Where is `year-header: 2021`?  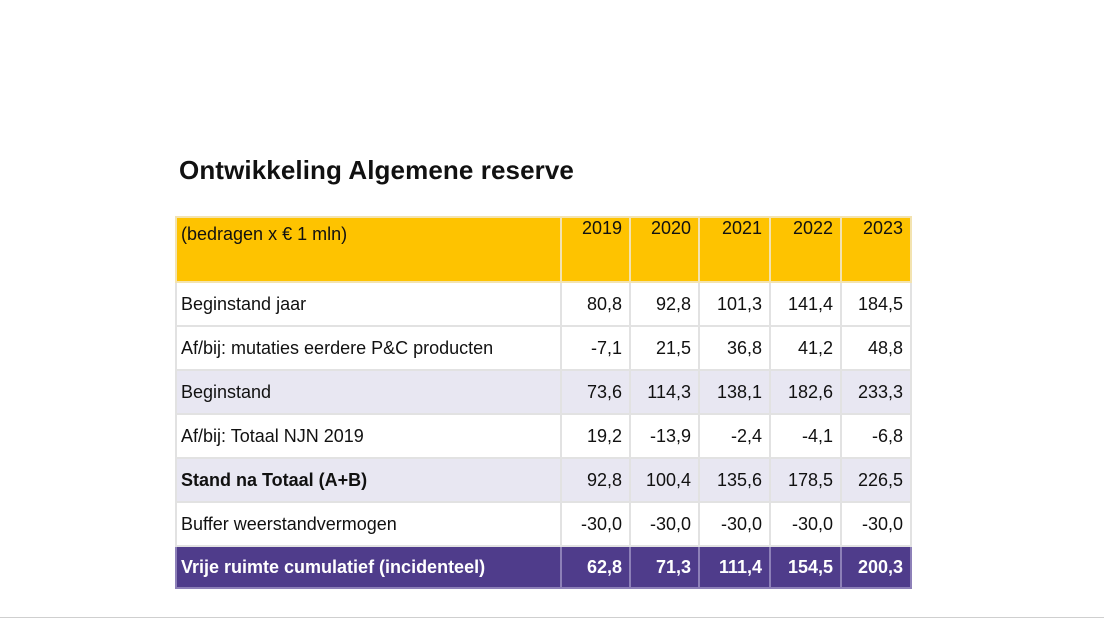
year-header: 2021 is located at coordinates (734, 249).